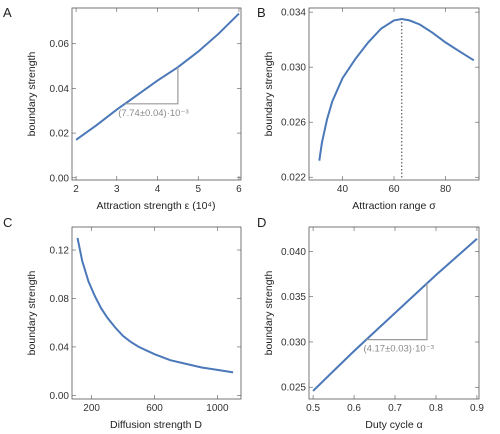 The height and width of the screenshot is (434, 500). I want to click on x-tick-label: 2, so click(76, 189).